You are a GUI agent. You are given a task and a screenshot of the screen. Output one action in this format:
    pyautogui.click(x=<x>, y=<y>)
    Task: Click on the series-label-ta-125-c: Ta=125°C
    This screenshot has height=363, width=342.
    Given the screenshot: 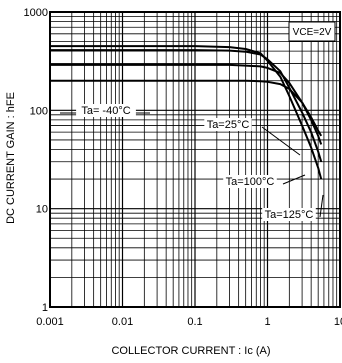 What is the action you would take?
    pyautogui.click(x=289, y=215)
    